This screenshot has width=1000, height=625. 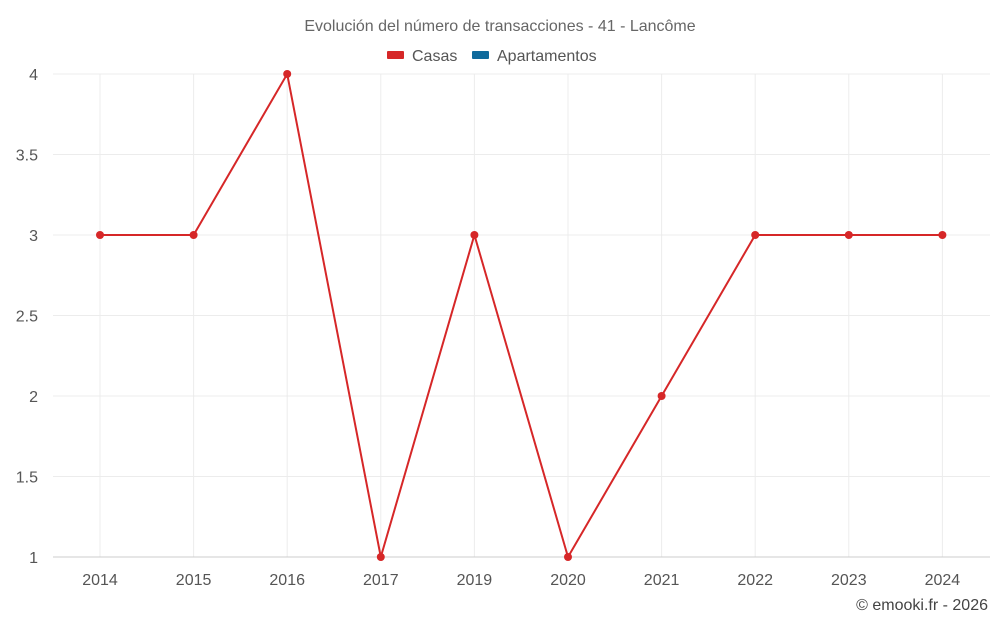 What do you see at coordinates (755, 580) in the screenshot?
I see `x-tick-label: 2022` at bounding box center [755, 580].